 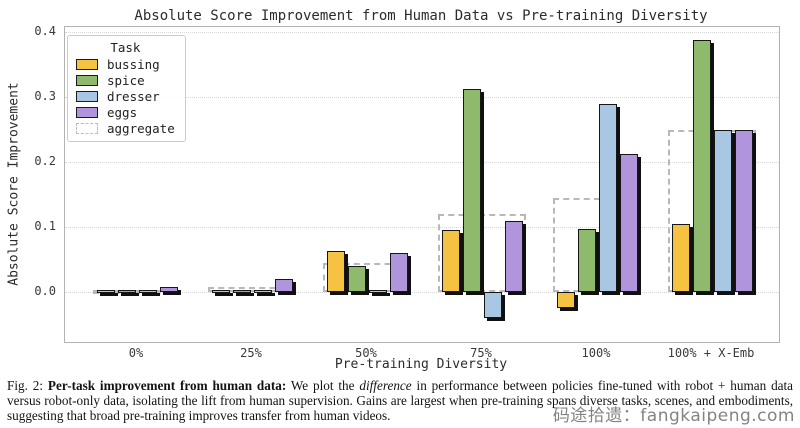 What do you see at coordinates (450, 261) in the screenshot?
I see `bar-bussing-75%` at bounding box center [450, 261].